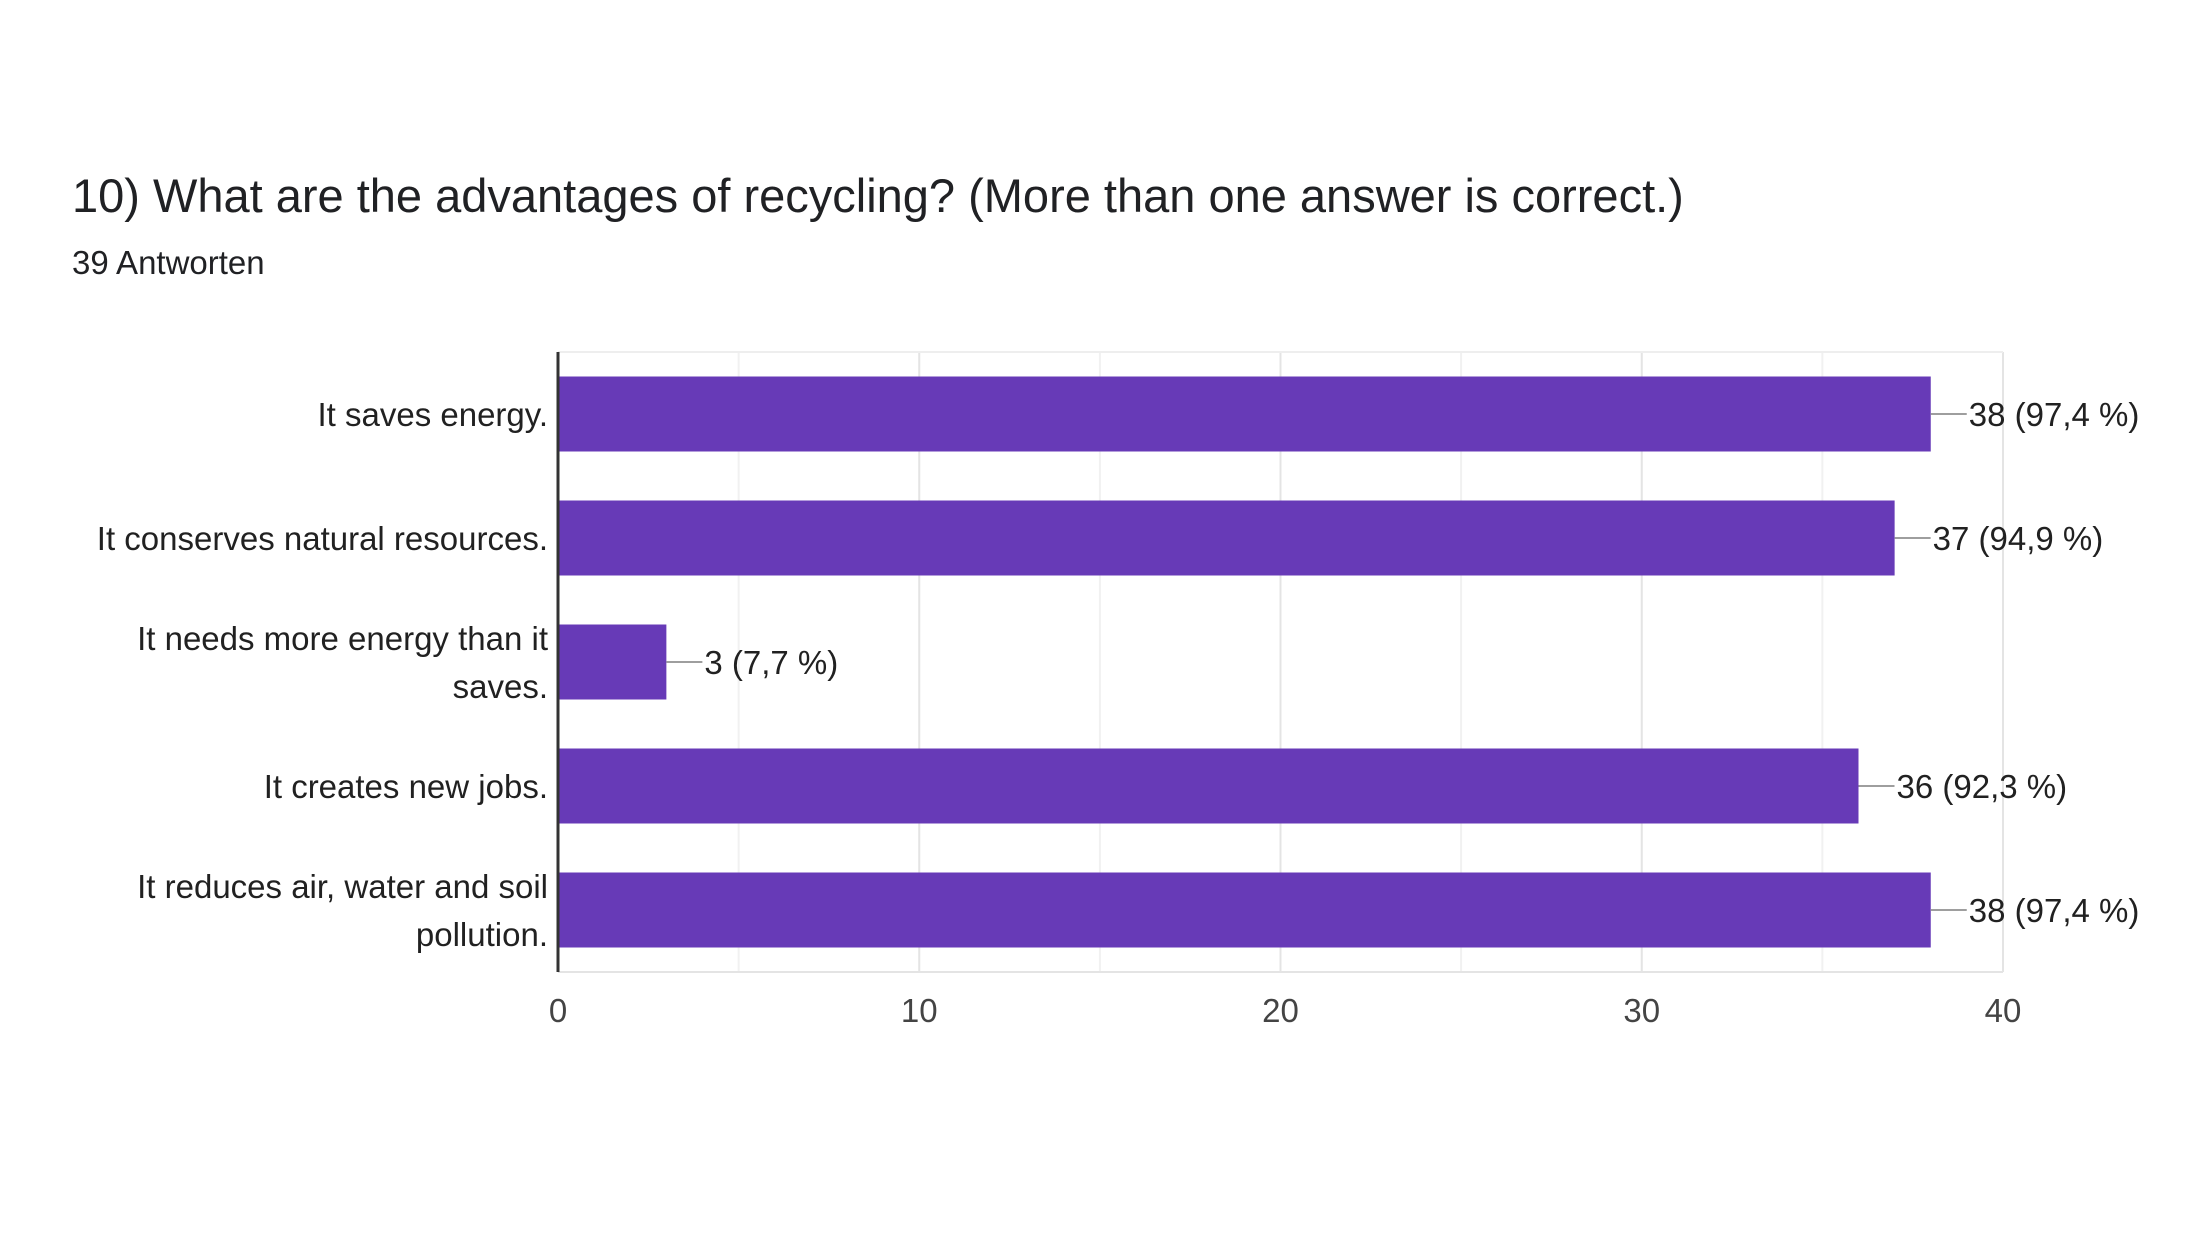  What do you see at coordinates (1641, 1010) in the screenshot?
I see `x-tick-label: 30` at bounding box center [1641, 1010].